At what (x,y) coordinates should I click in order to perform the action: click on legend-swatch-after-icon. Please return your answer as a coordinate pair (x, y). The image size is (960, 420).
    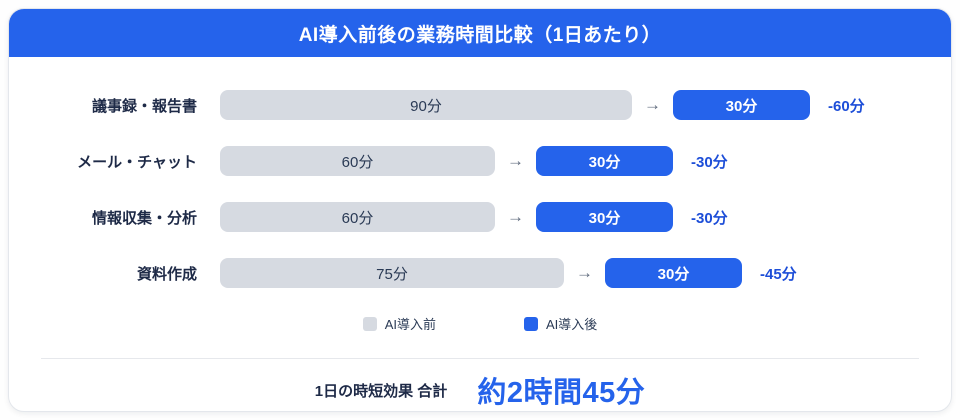
    Looking at the image, I should click on (531, 323).